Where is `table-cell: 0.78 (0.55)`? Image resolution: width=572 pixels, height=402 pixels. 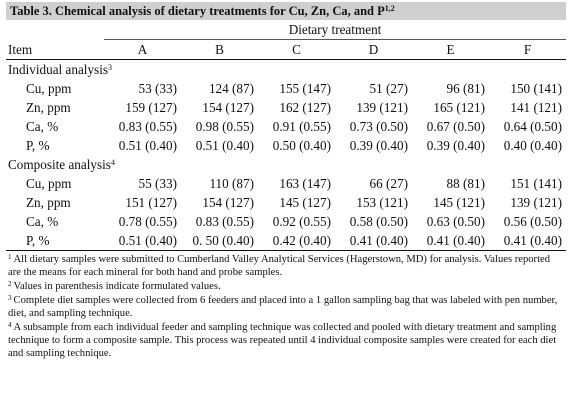
table-cell: 0.78 (0.55) is located at coordinates (147, 221).